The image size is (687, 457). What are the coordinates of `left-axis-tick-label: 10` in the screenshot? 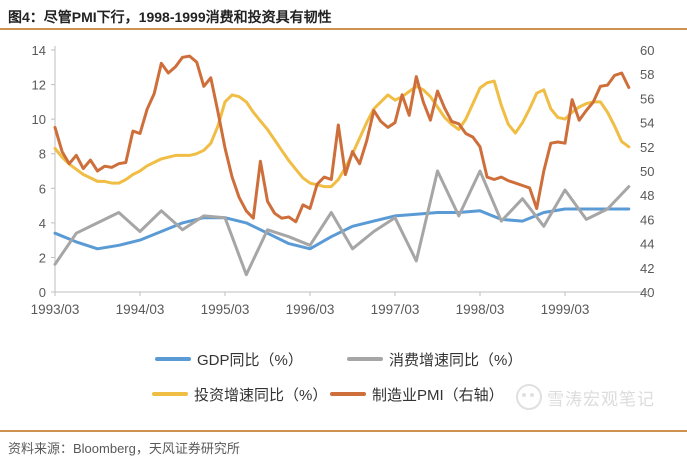 It's located at (39, 119).